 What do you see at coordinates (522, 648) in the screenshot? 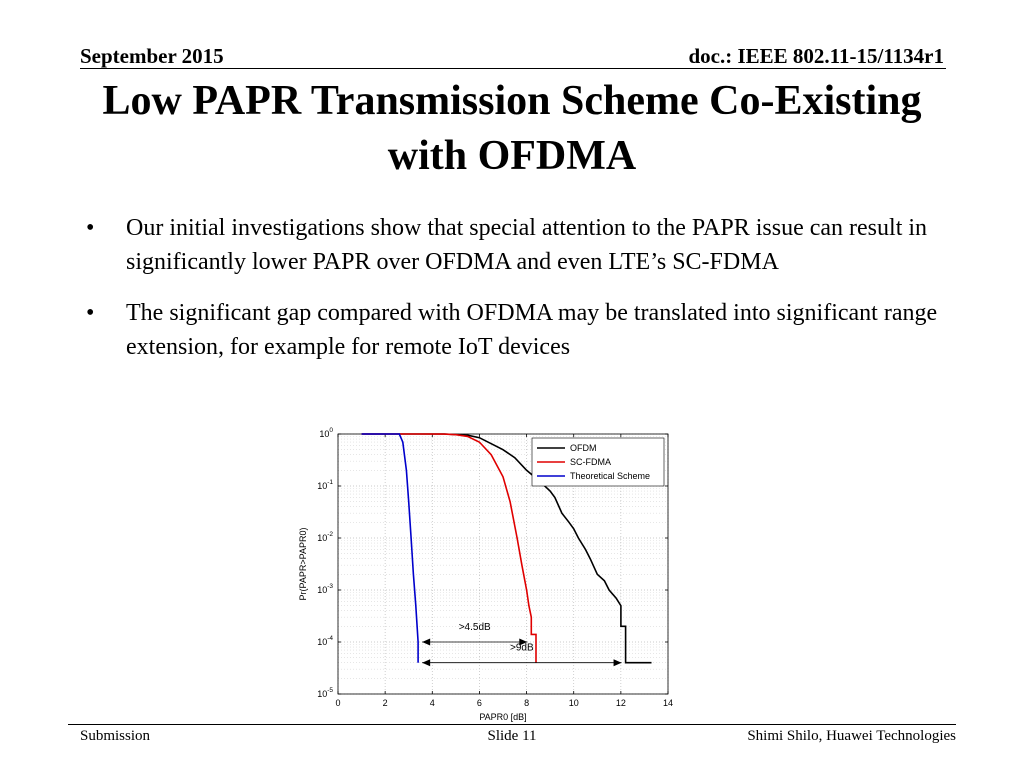
I see `gap-annotation-label: >9dB` at bounding box center [522, 648].